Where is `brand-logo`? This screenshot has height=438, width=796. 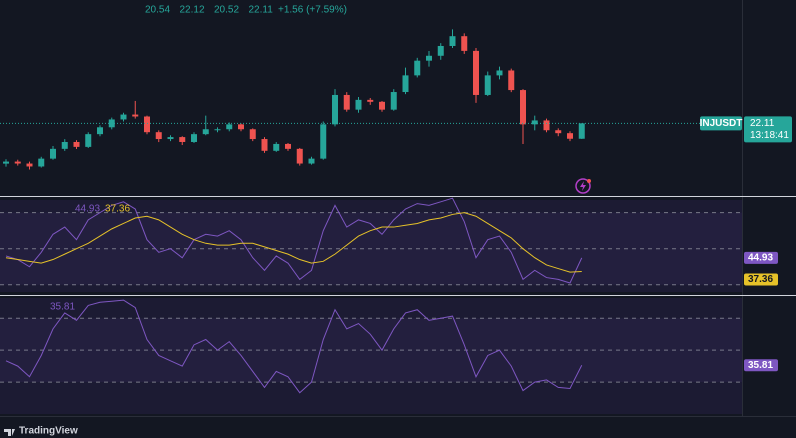
brand-logo is located at coordinates (9, 432).